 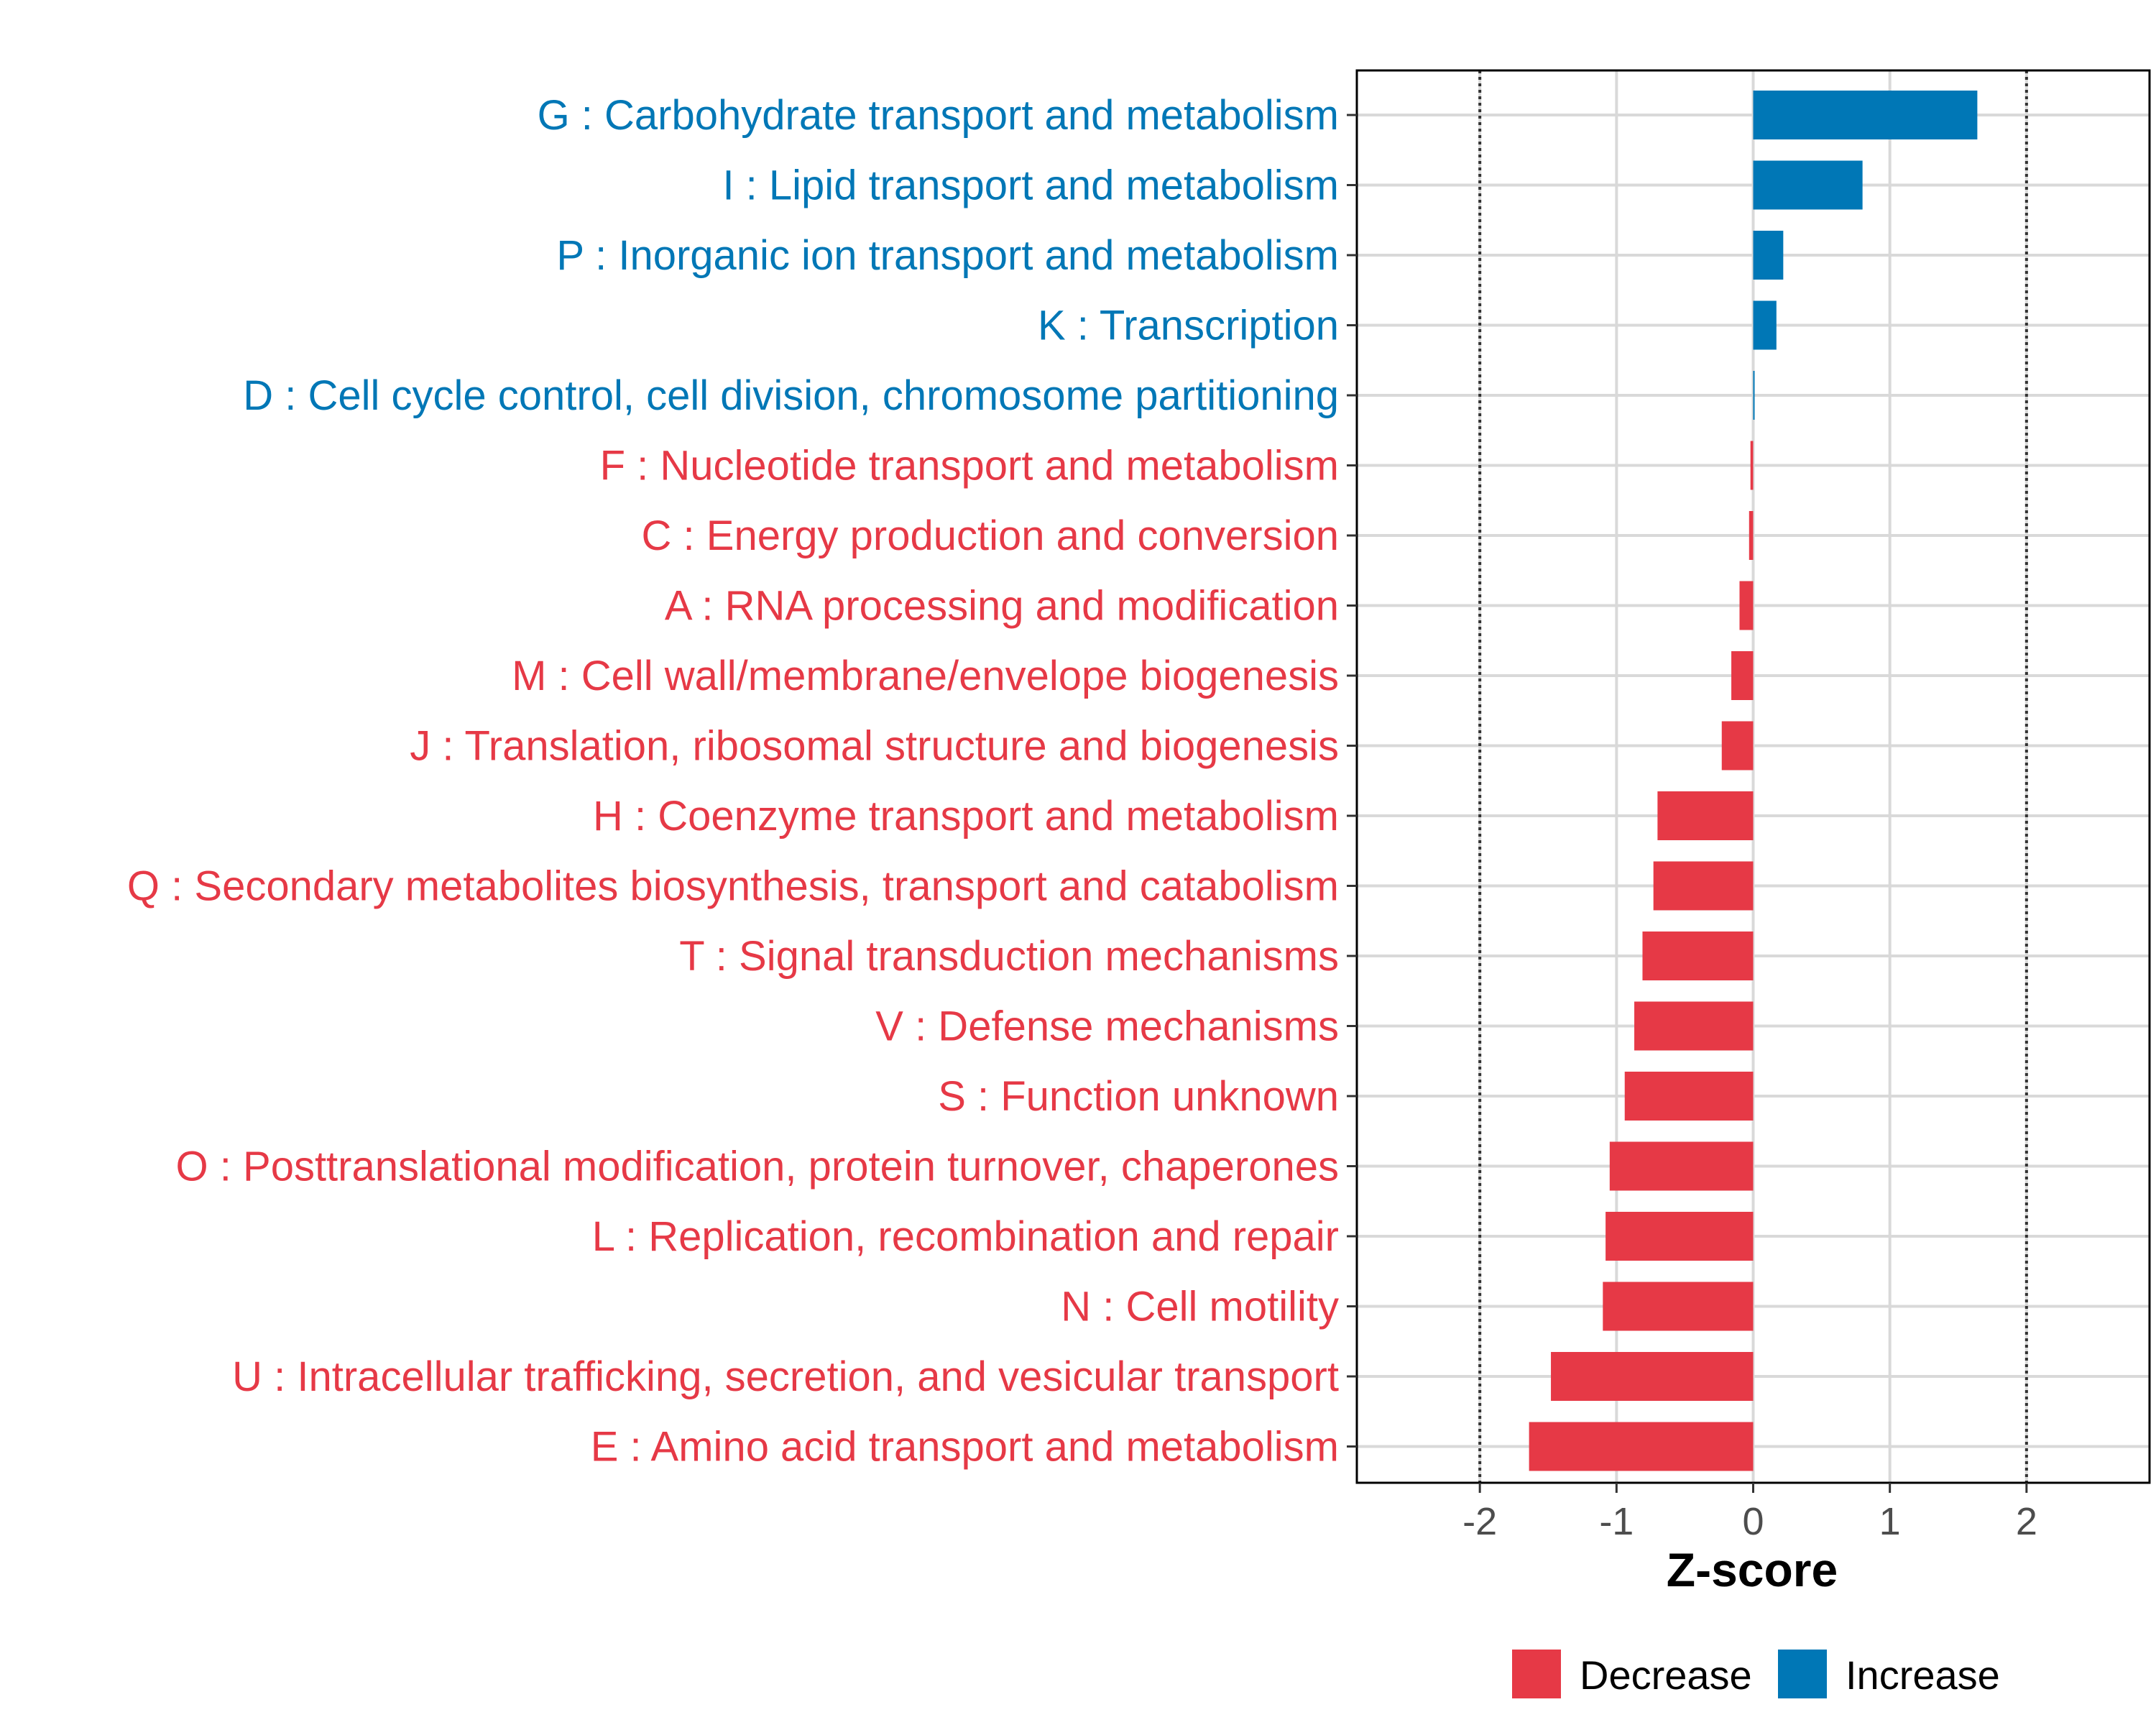 I want to click on x-tick-label: -2, so click(x=1479, y=1521).